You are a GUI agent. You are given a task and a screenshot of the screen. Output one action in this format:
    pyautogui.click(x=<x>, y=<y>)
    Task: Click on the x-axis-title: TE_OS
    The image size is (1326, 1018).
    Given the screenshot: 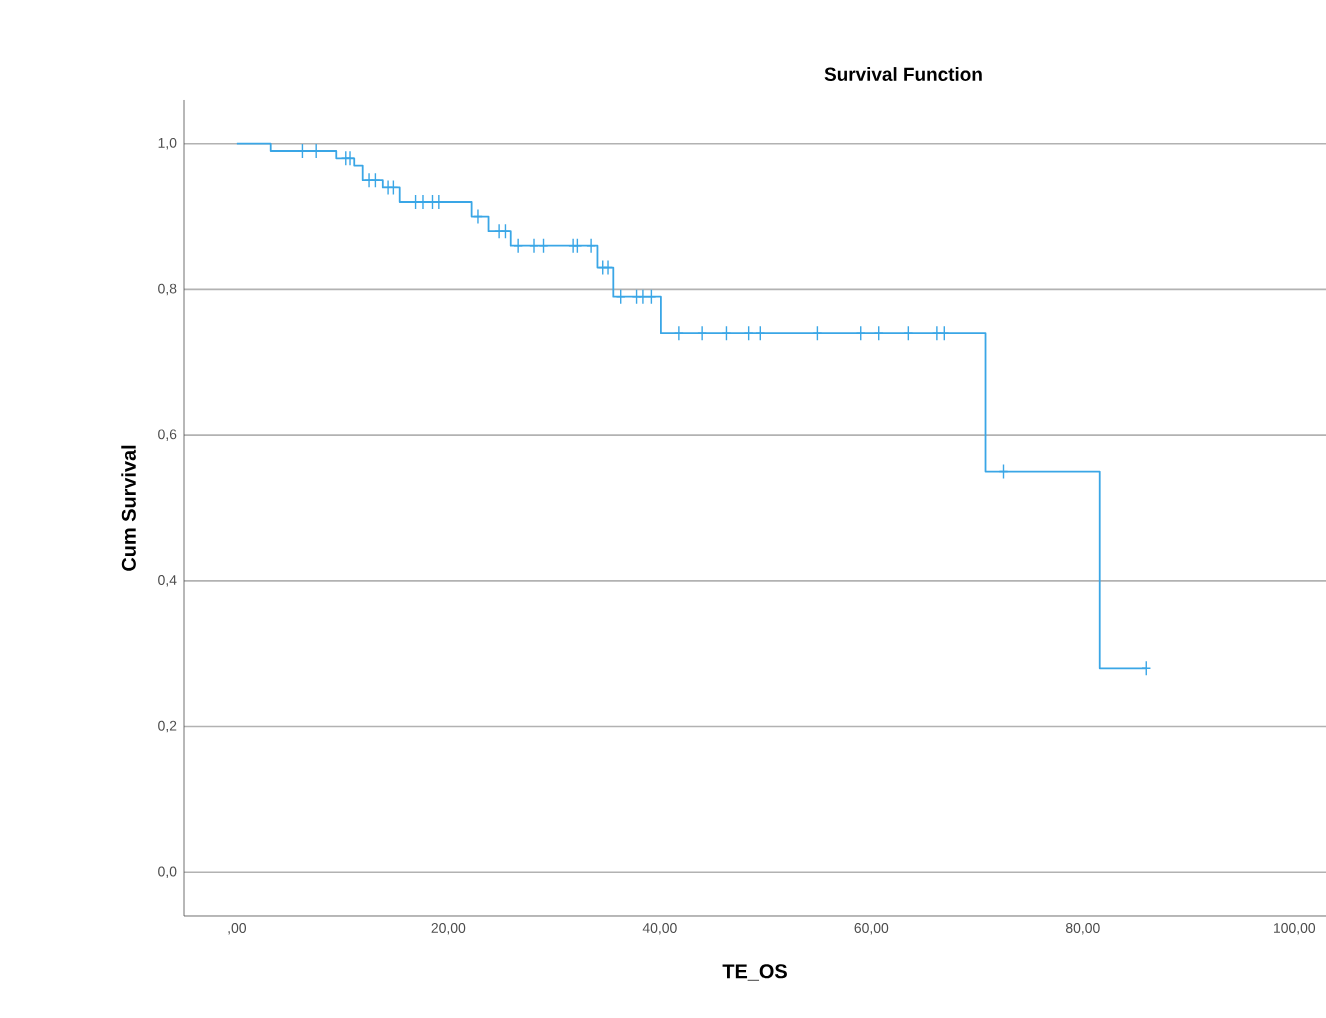 What is the action you would take?
    pyautogui.click(x=754, y=972)
    